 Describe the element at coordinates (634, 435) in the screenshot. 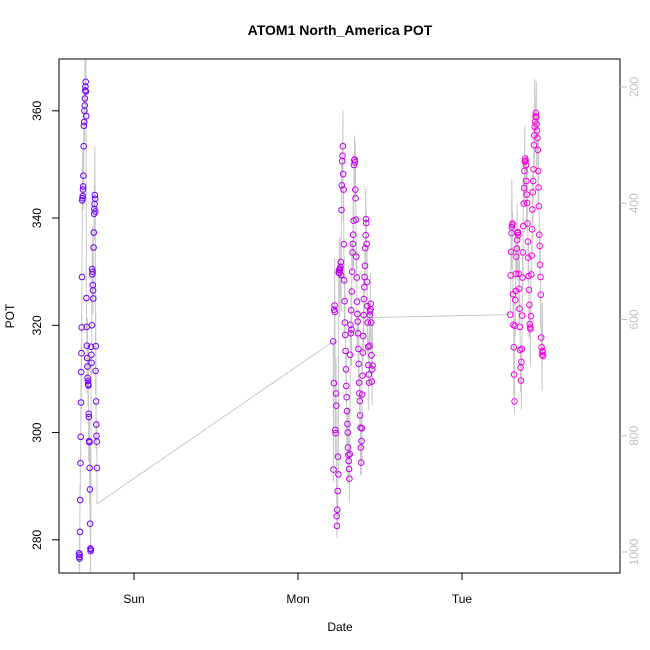

I see `y-tick-label-right: 800` at that location.